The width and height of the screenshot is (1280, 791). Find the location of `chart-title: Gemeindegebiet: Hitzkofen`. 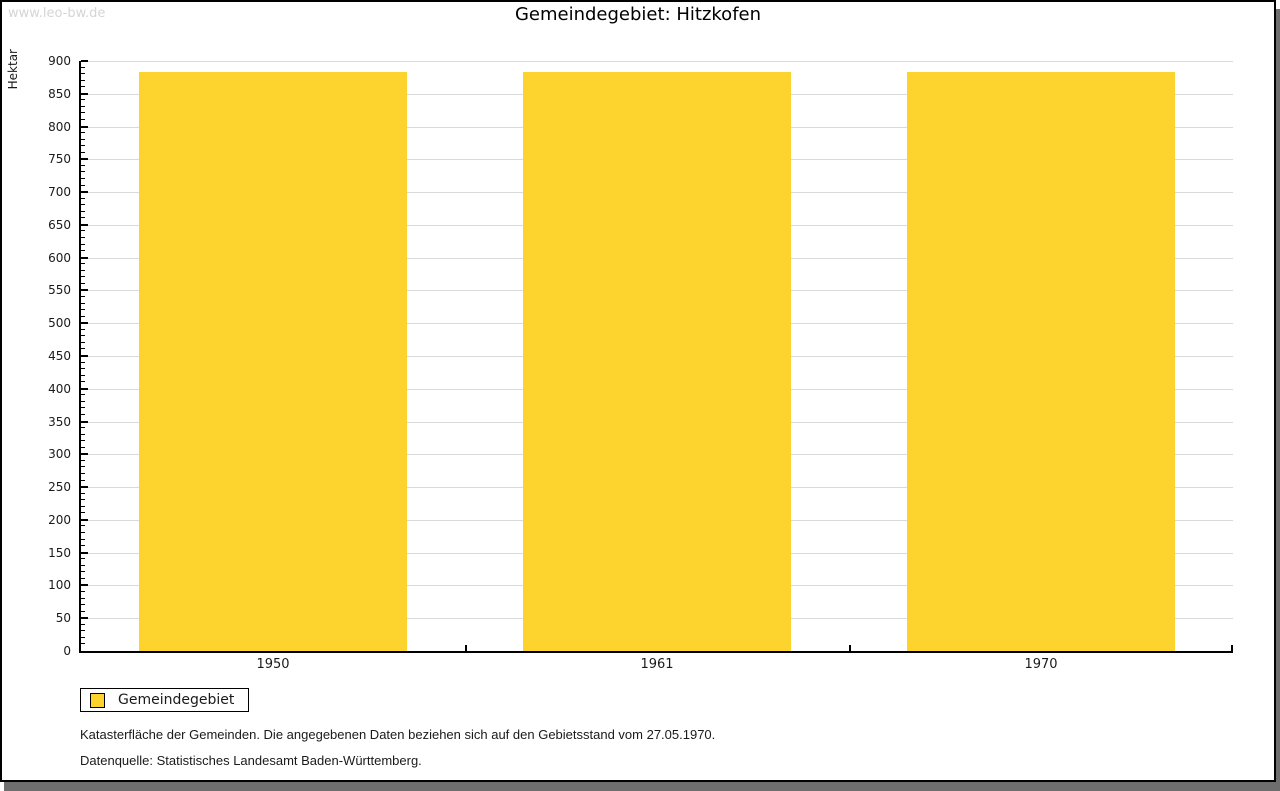

chart-title: Gemeindegebiet: Hitzkofen is located at coordinates (638, 14).